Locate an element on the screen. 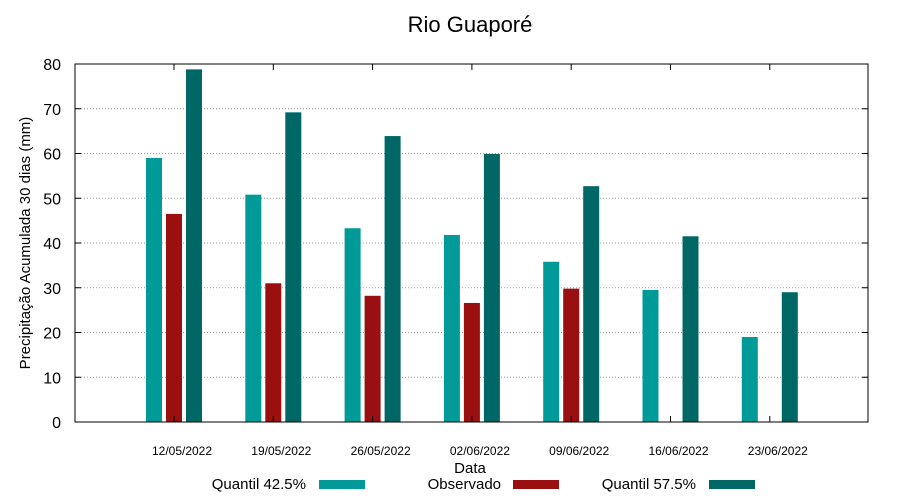 This screenshot has width=900, height=500. x-tick-label: 23/06/2022 is located at coordinates (778, 451).